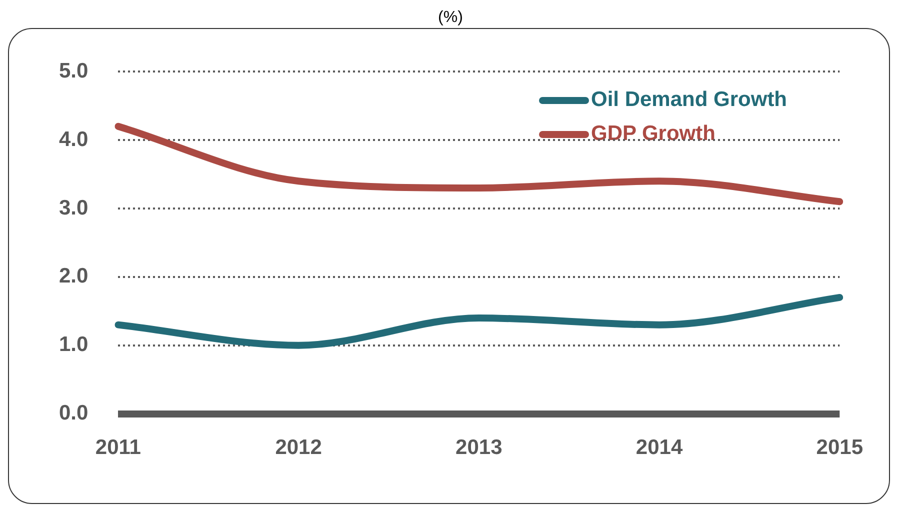 The image size is (901, 520). I want to click on legend-label: Oil Demand Growth, so click(689, 100).